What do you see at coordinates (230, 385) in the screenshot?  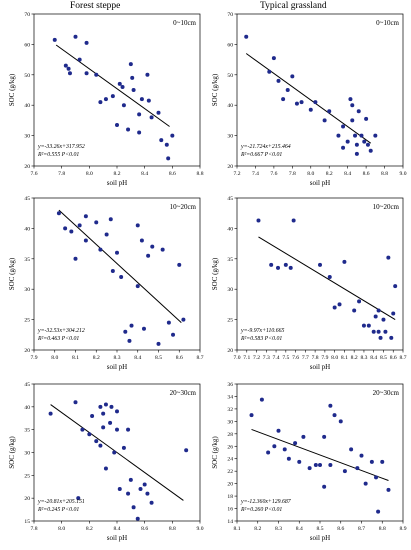 I see `y-tick-label: 36` at bounding box center [230, 385].